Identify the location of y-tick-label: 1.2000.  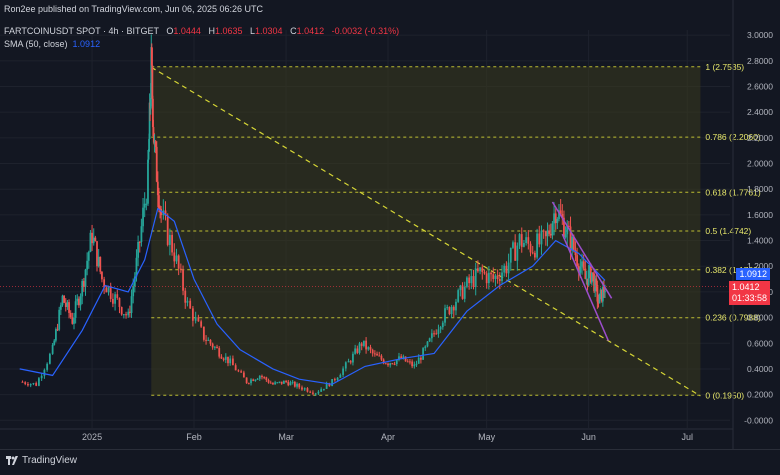
(760, 266).